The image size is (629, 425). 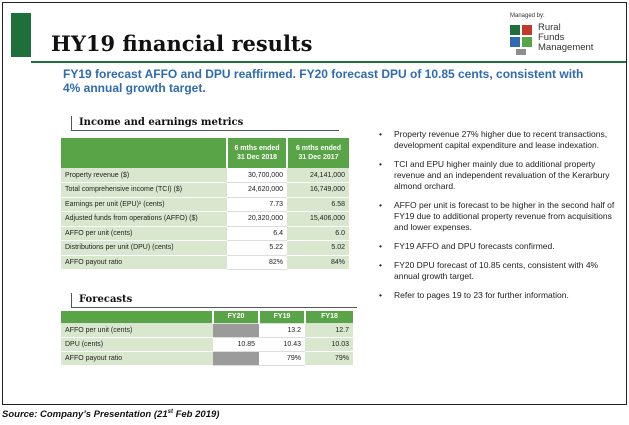 What do you see at coordinates (144, 248) in the screenshot?
I see `row-label: Distributions per unit (DPU) (cents)` at bounding box center [144, 248].